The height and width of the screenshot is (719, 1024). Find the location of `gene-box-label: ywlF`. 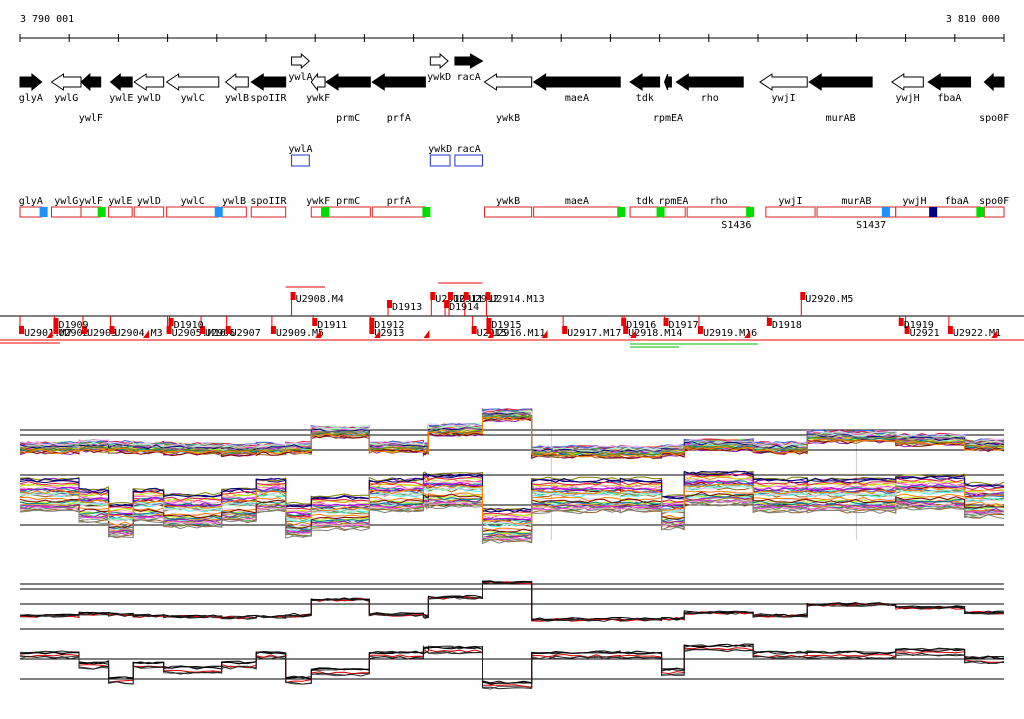

gene-box-label: ywlF is located at coordinates (91, 201).